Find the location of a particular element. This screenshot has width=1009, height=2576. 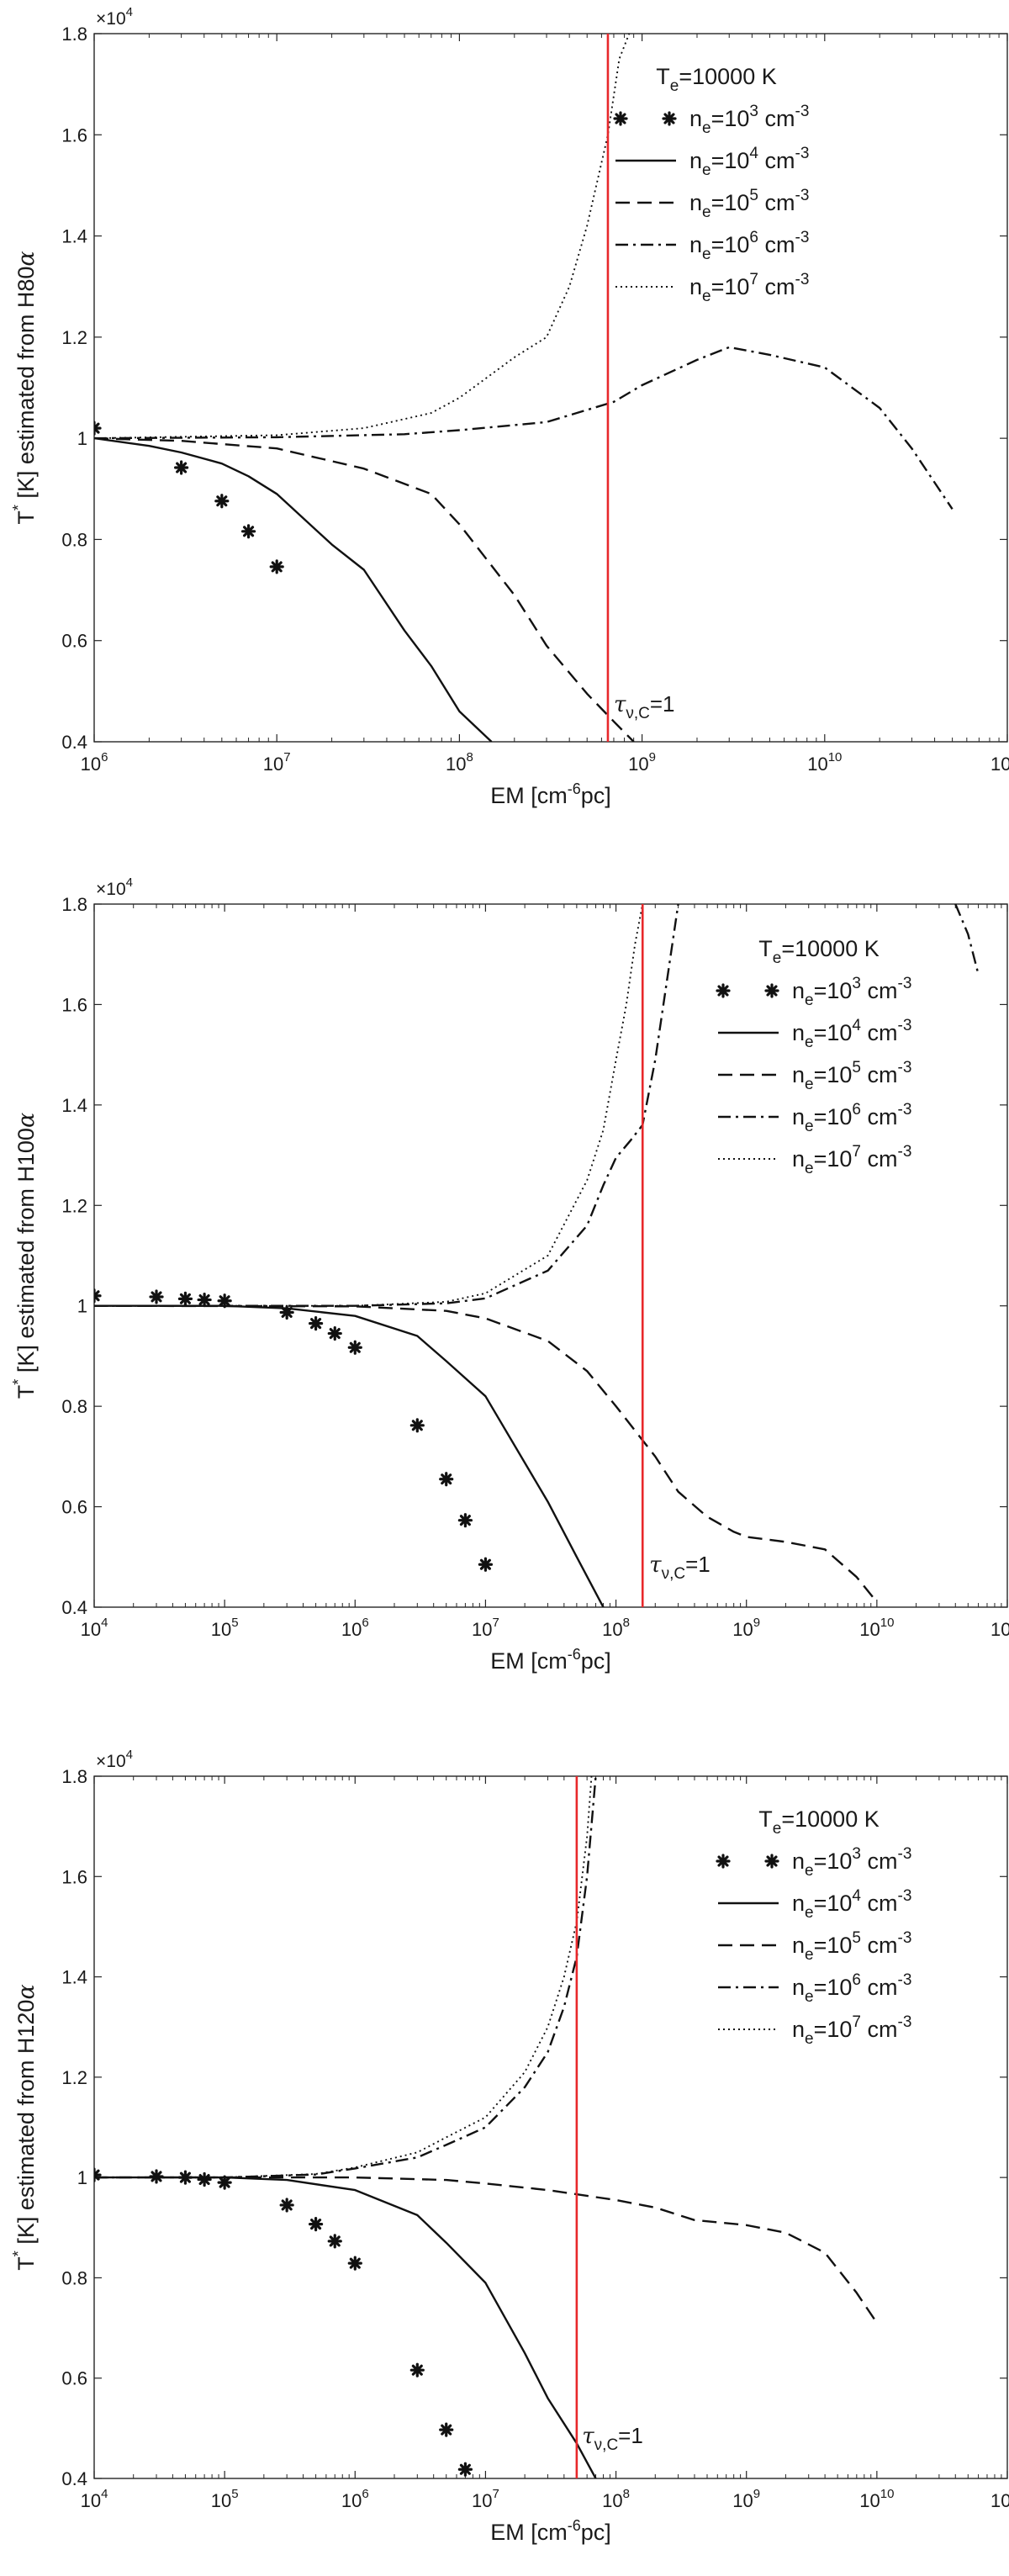

y-tick-label: 0.6 is located at coordinates (74, 1507).